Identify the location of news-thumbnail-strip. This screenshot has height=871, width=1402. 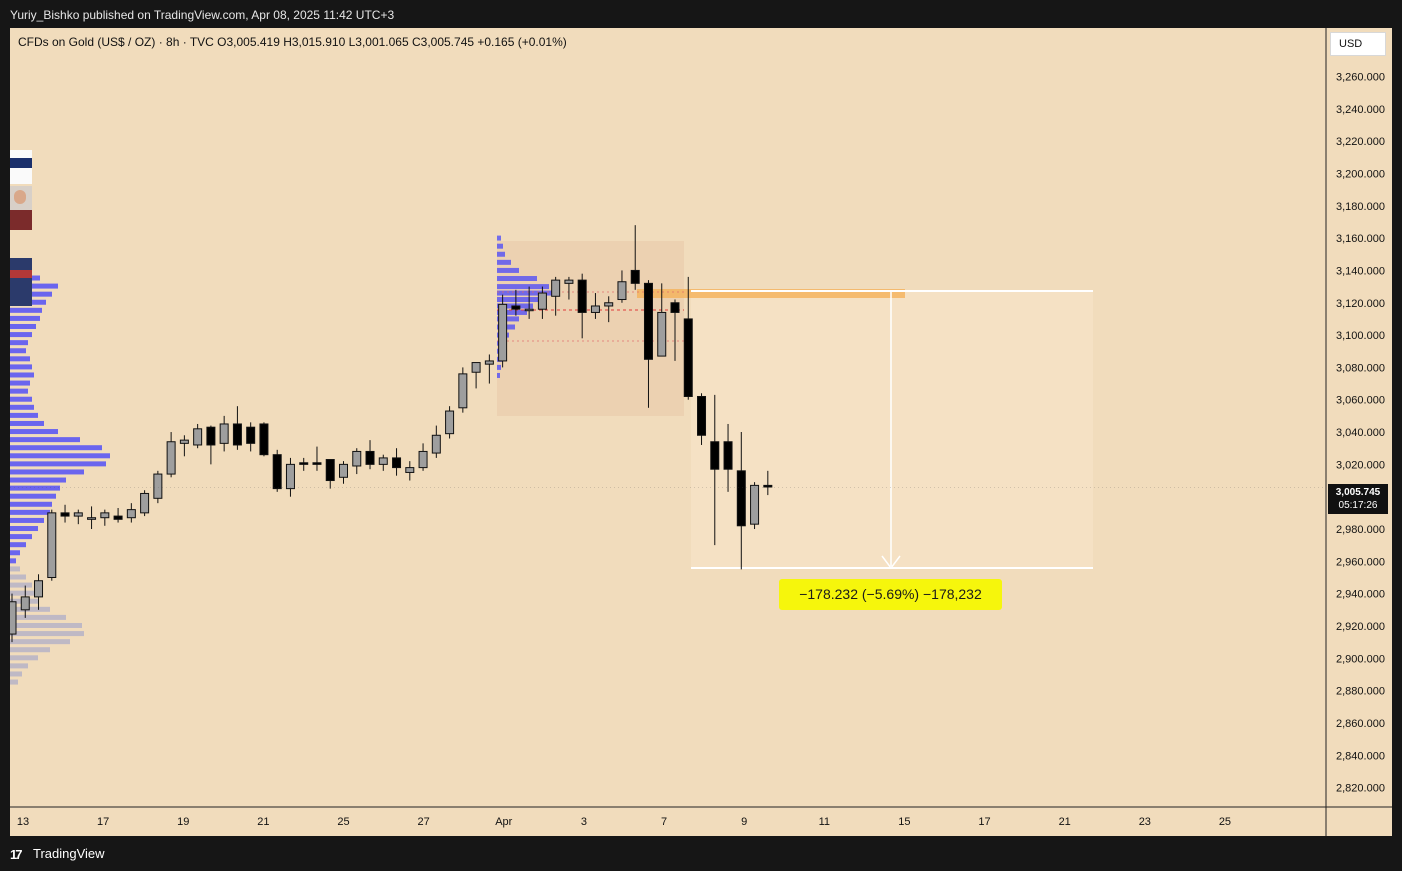
(21, 230).